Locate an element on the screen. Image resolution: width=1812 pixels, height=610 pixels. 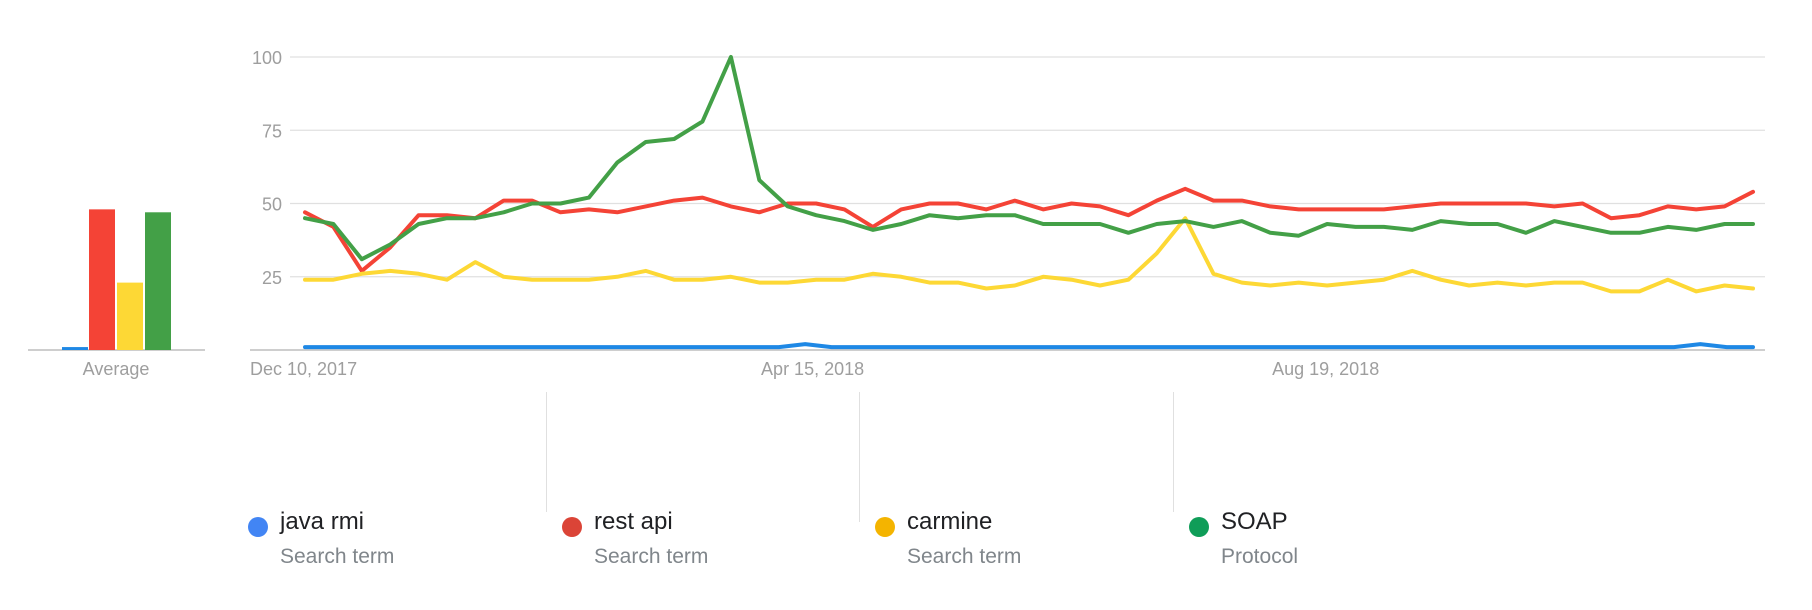
series-line-java-rmi is located at coordinates (1029, 346).